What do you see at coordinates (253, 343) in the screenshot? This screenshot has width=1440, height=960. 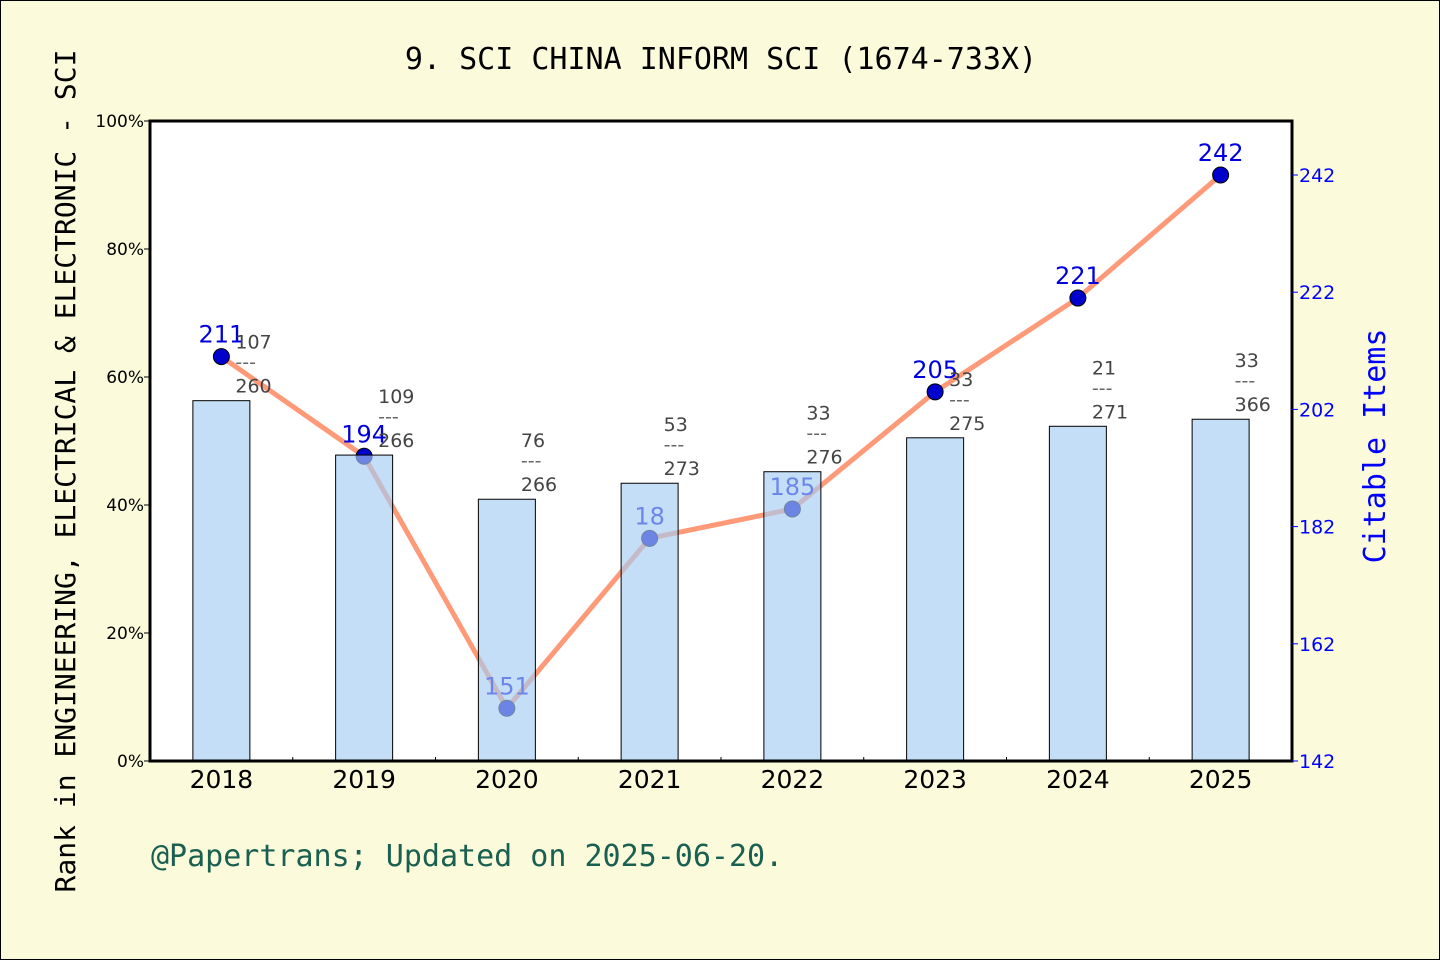 I see `bar-rank-label-2018: 107` at bounding box center [253, 343].